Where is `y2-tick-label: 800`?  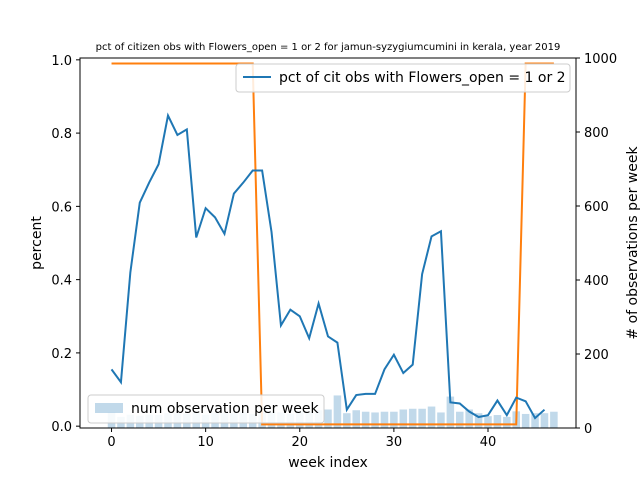
y2-tick-label: 800 is located at coordinates (596, 133).